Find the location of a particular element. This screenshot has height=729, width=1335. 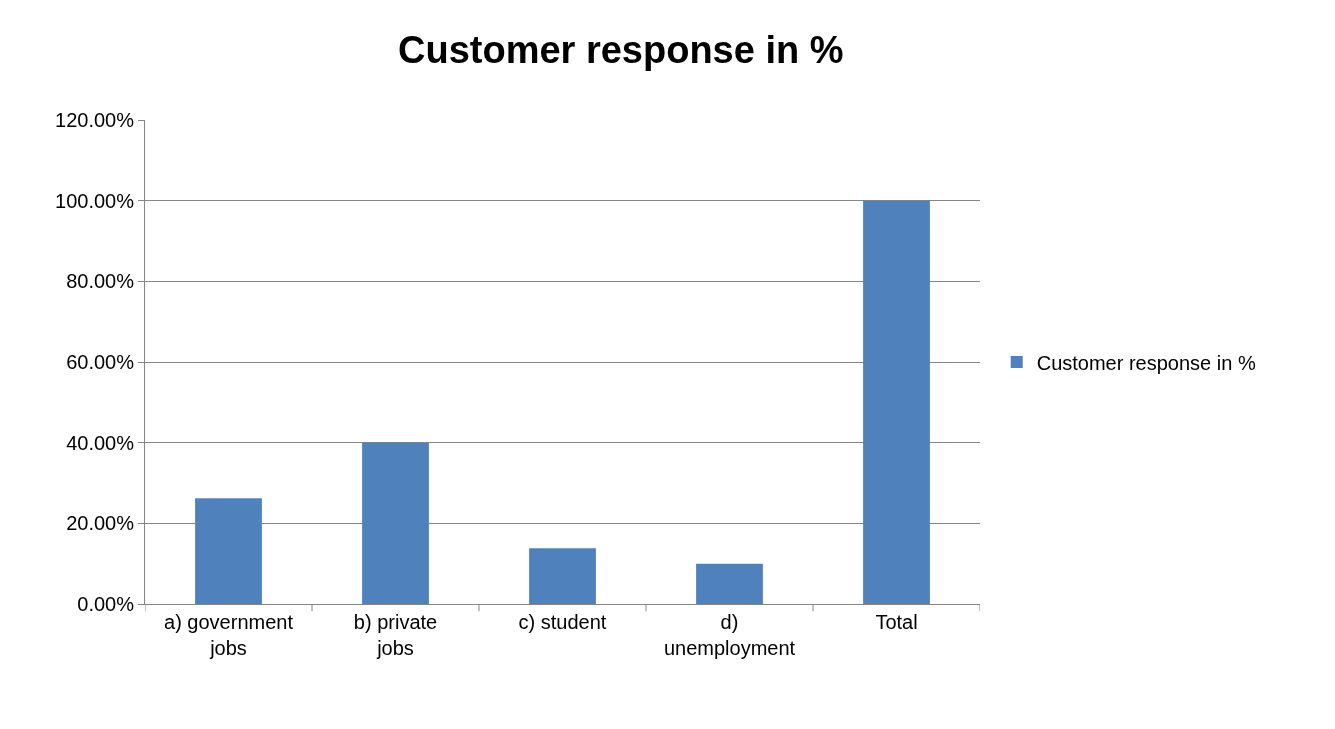

x-tick-label: a) government jobs is located at coordinates (229, 635).